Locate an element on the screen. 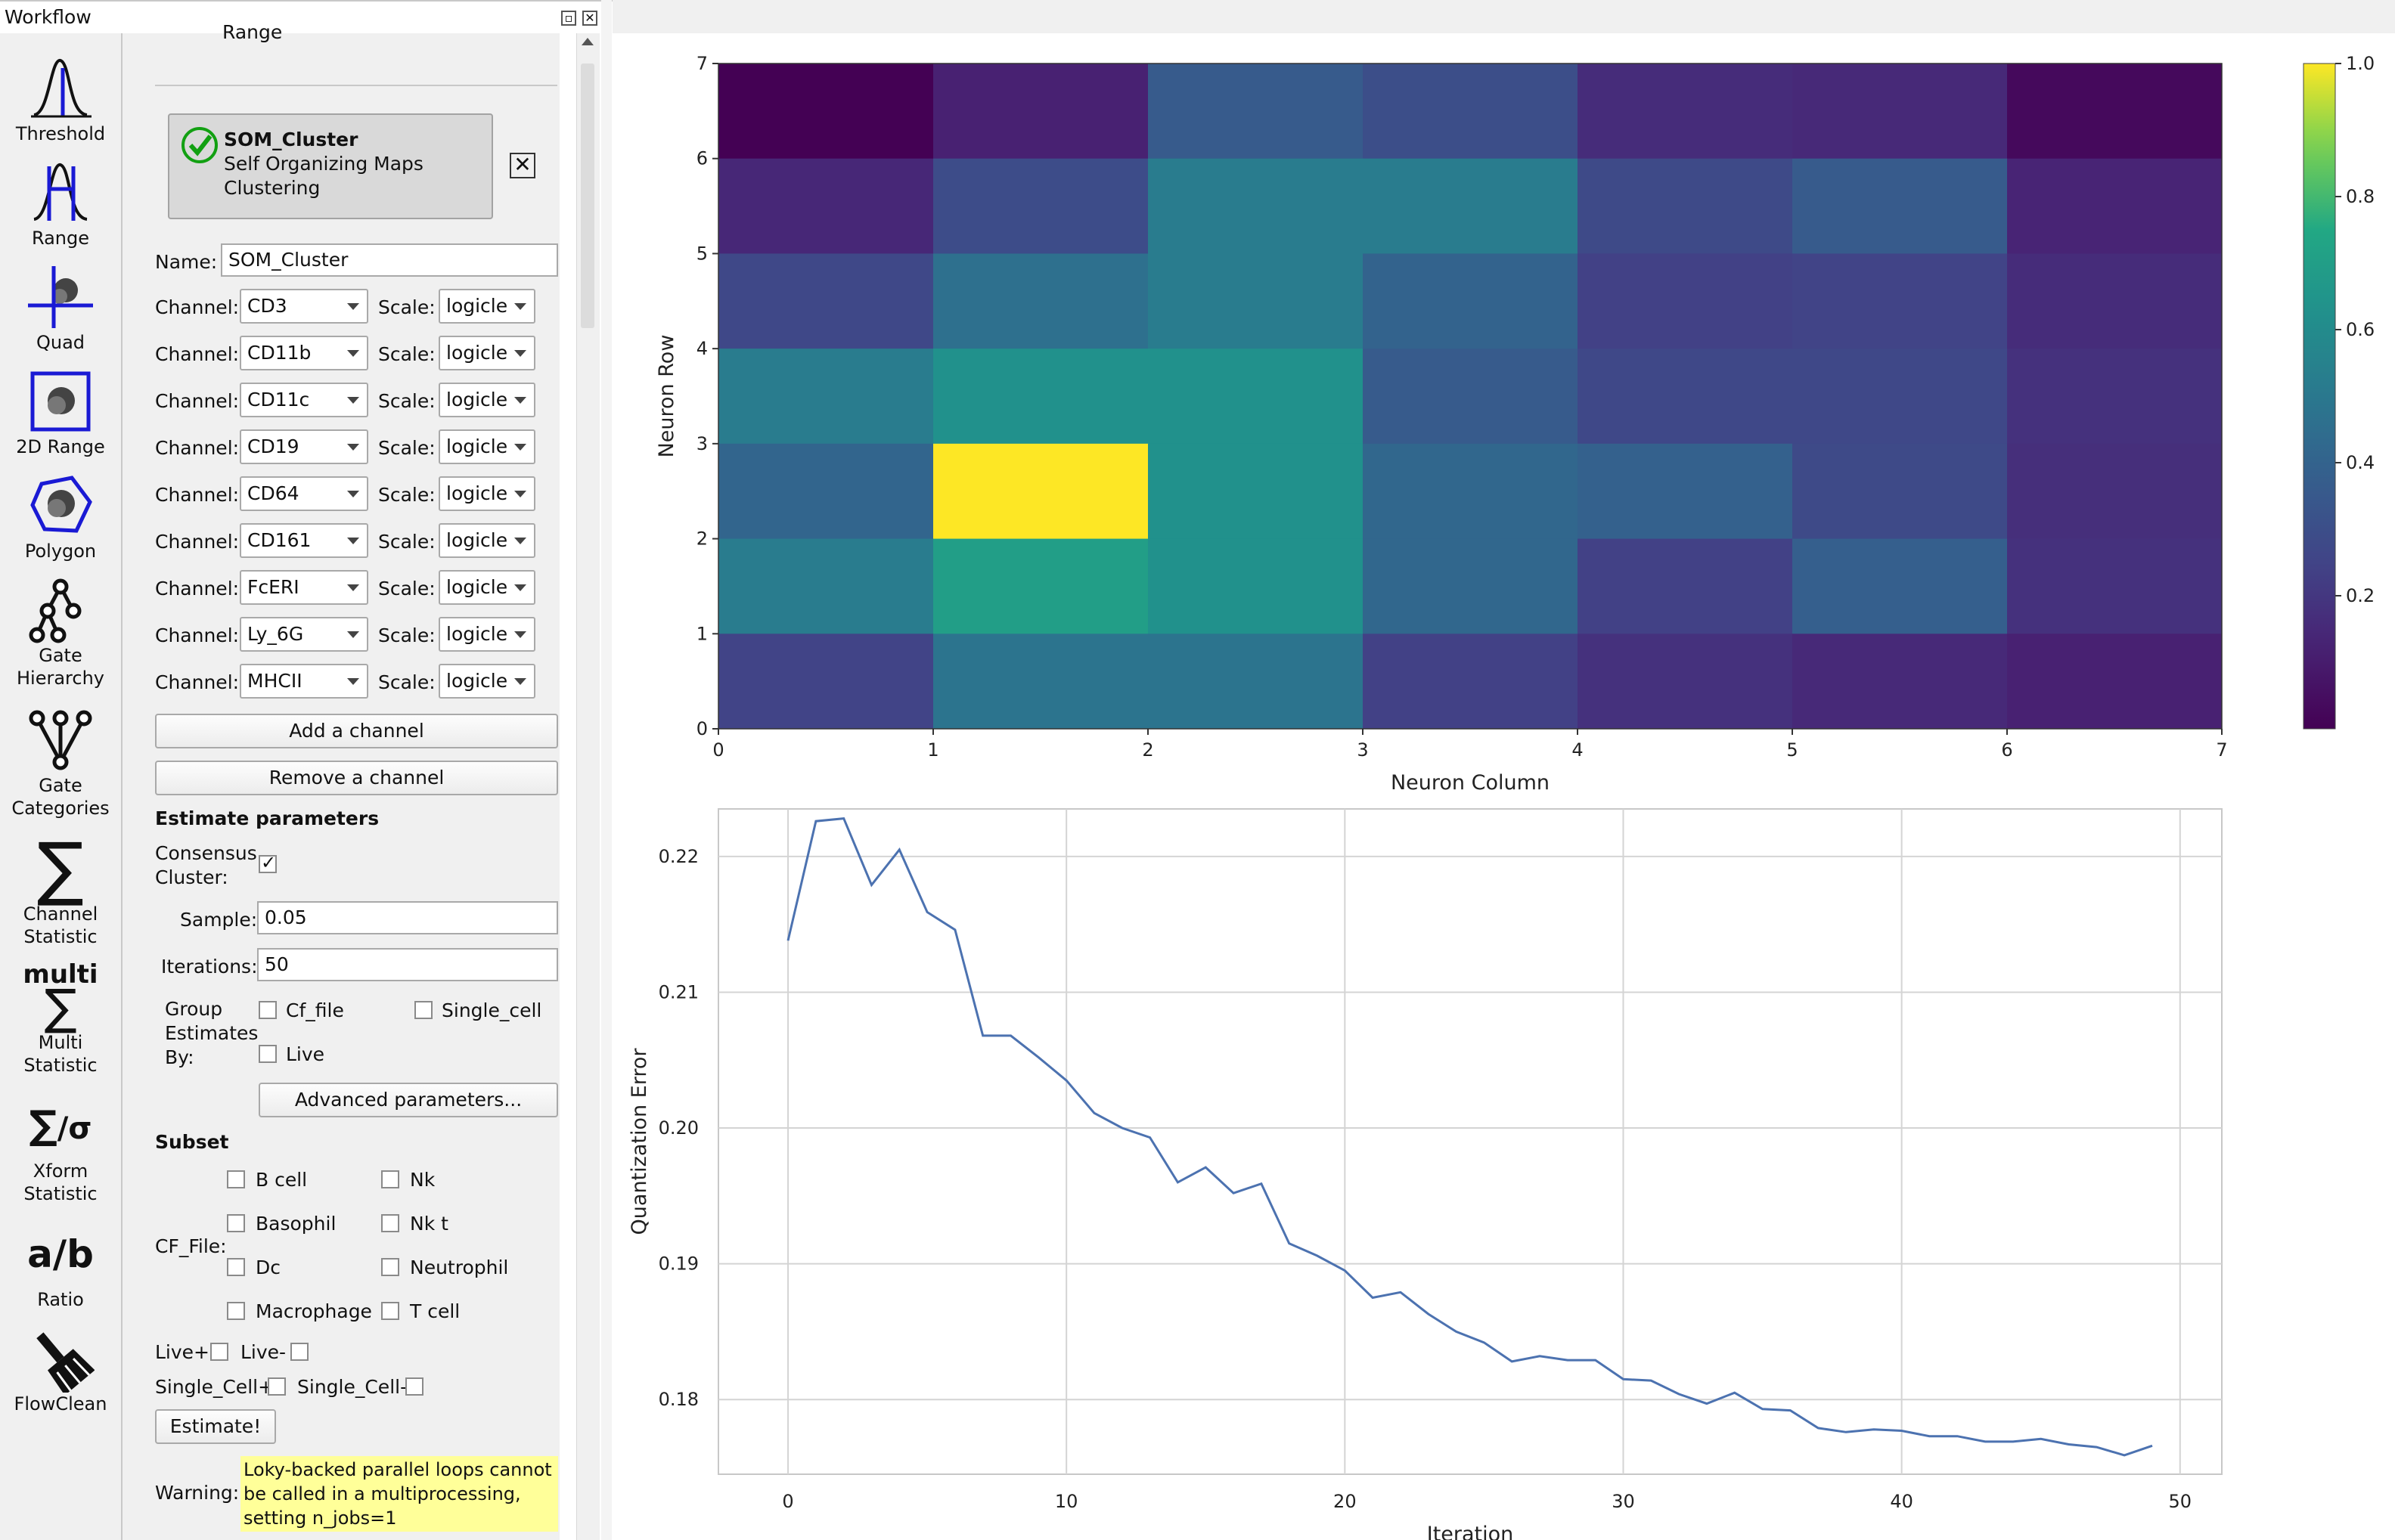 The image size is (2395, 1540). float-panel-icon: ▫ is located at coordinates (568, 18).